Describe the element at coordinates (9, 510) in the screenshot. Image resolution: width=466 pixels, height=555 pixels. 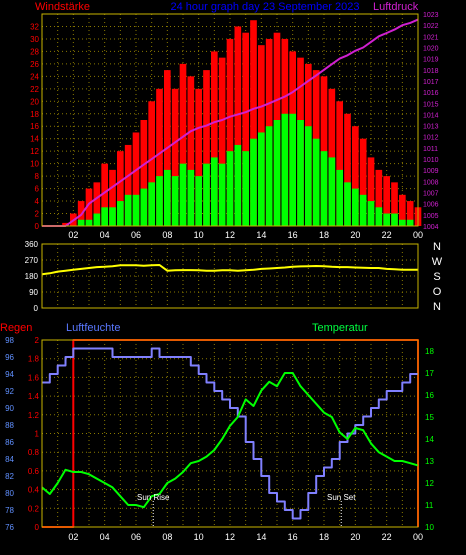
I see `humidity-y-tick-label: 78` at that location.